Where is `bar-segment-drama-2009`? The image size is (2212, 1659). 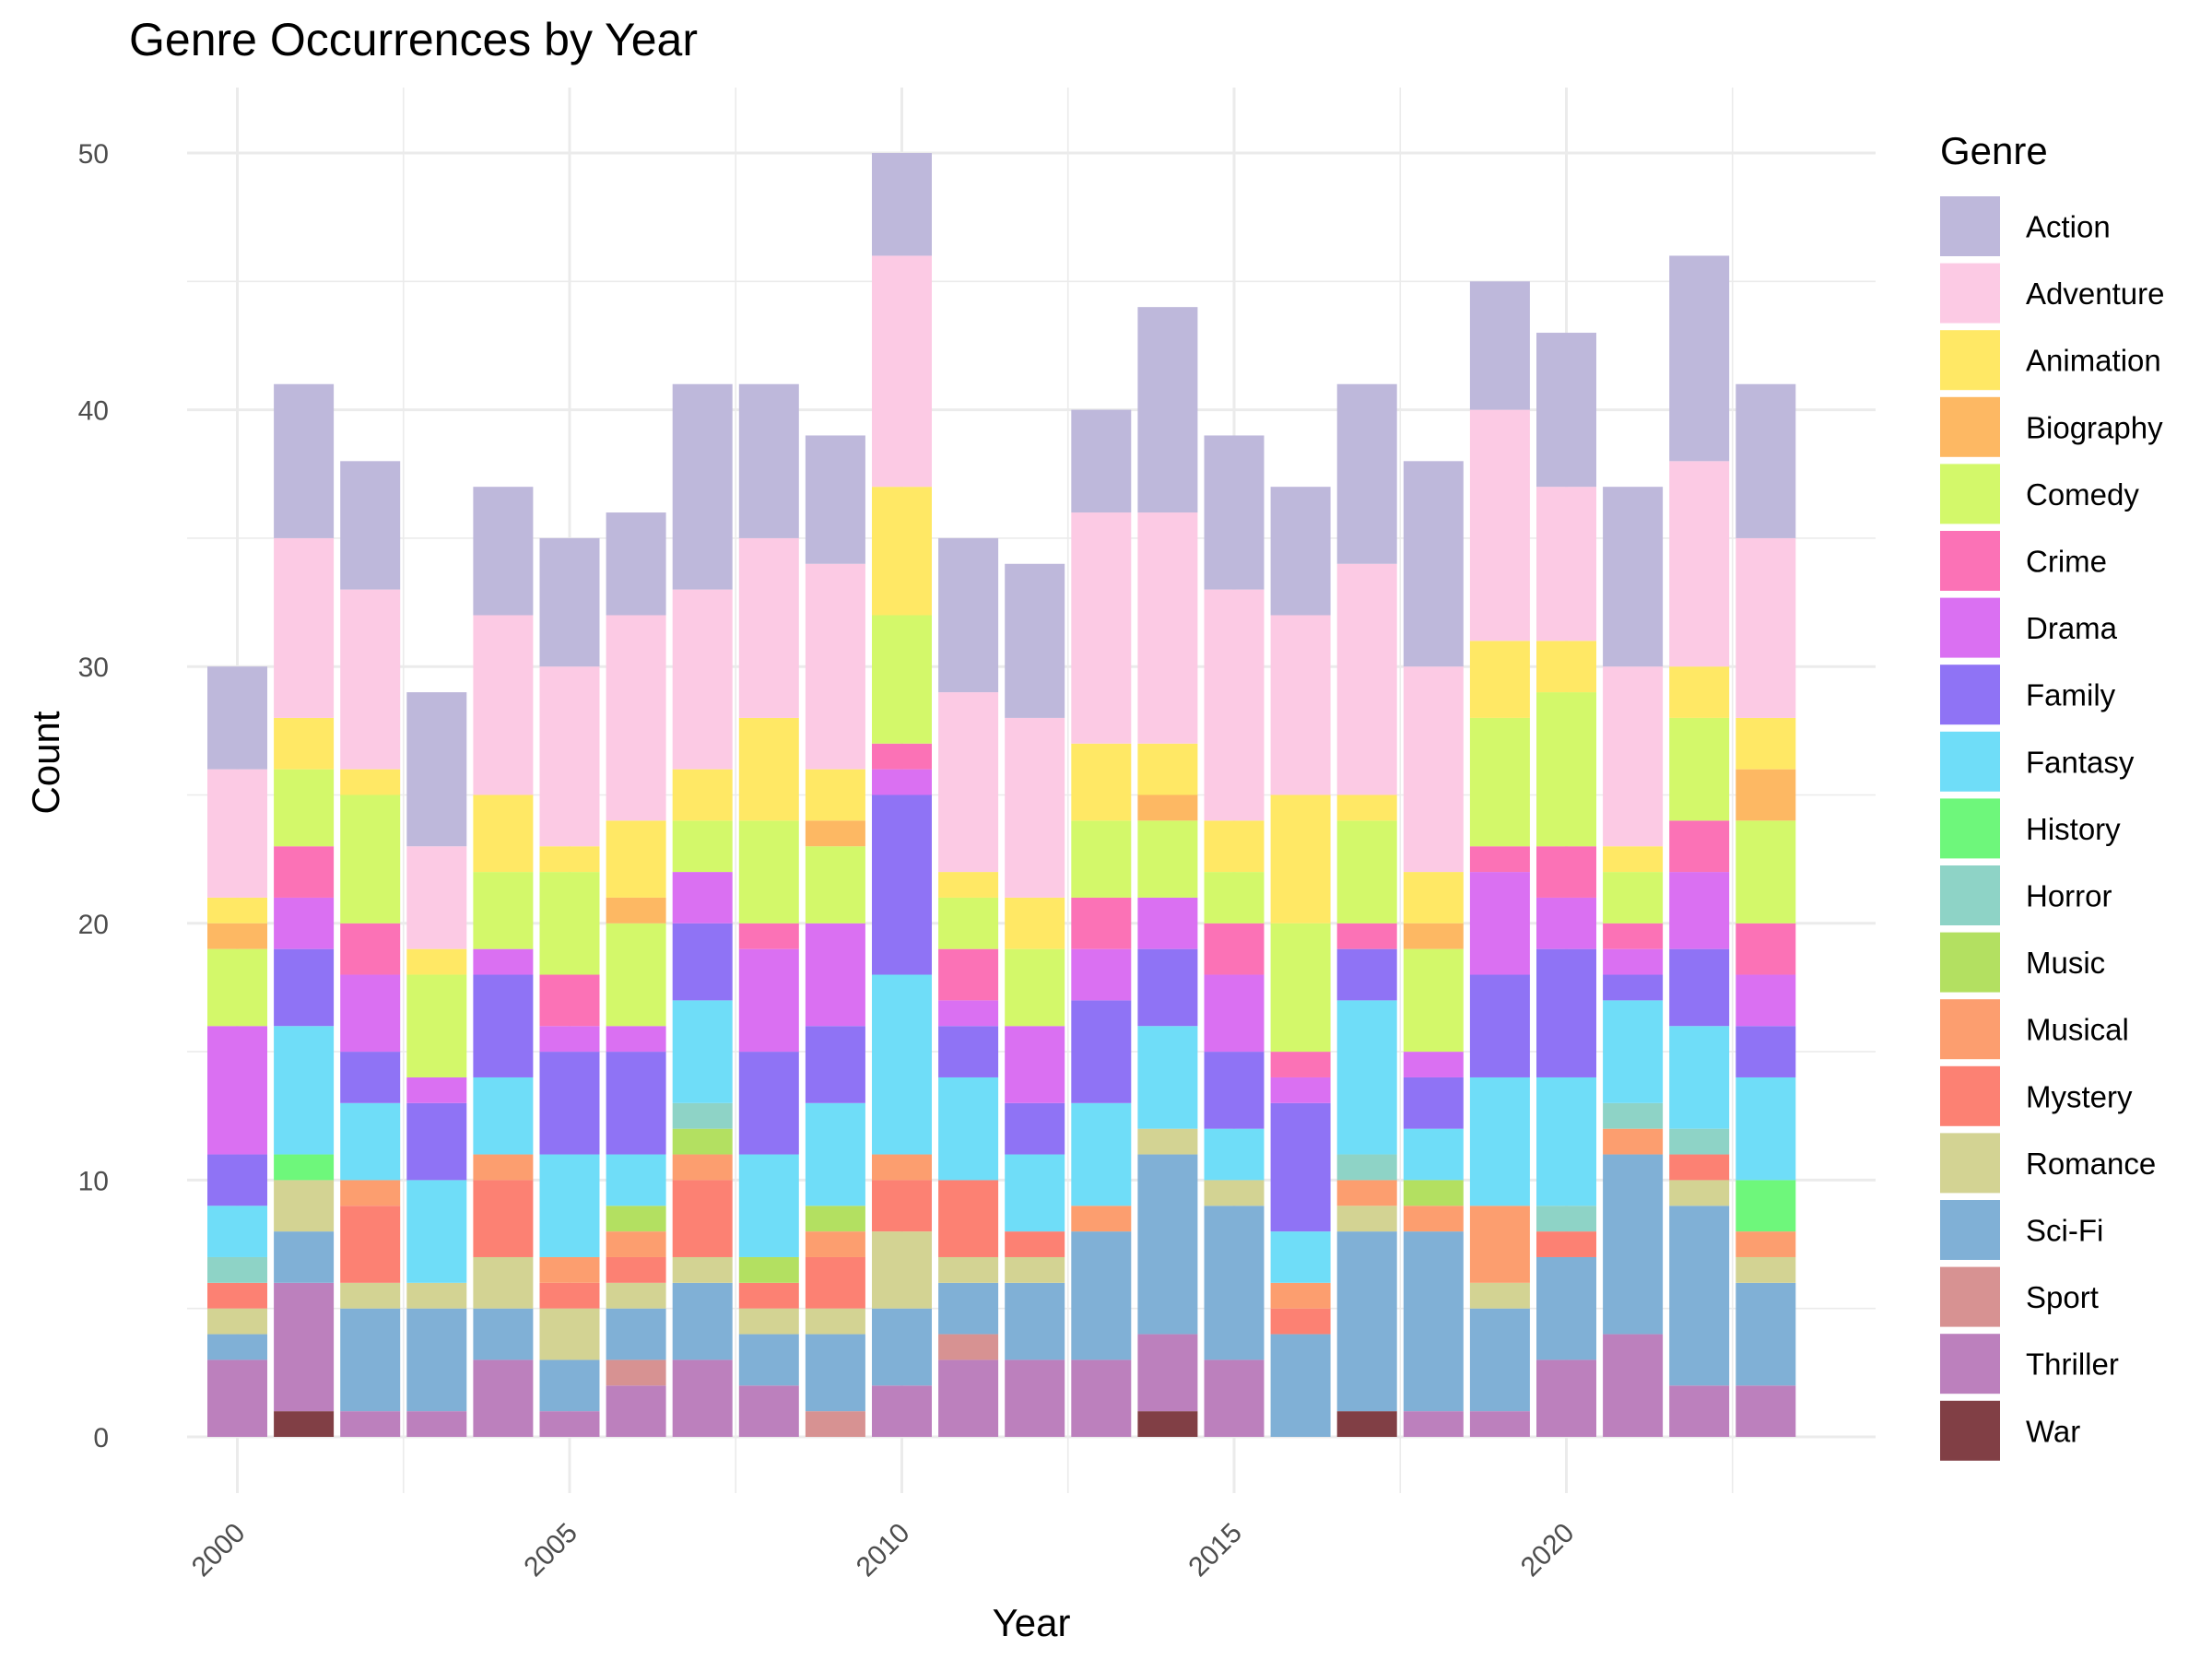 bar-segment-drama-2009 is located at coordinates (835, 975).